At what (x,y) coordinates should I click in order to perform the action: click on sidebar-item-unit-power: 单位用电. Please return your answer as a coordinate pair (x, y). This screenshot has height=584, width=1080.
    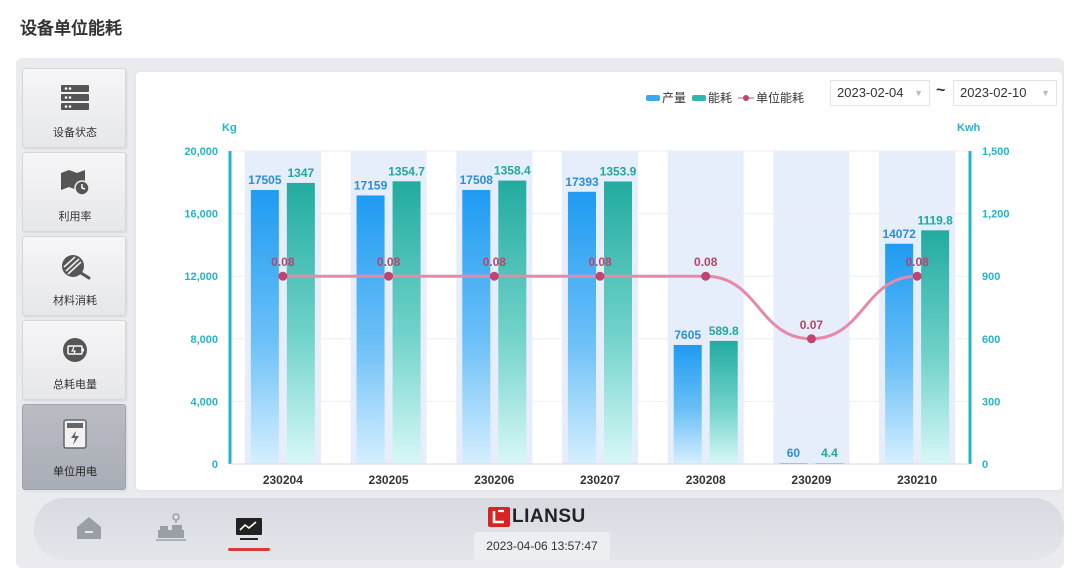
    Looking at the image, I should click on (74, 447).